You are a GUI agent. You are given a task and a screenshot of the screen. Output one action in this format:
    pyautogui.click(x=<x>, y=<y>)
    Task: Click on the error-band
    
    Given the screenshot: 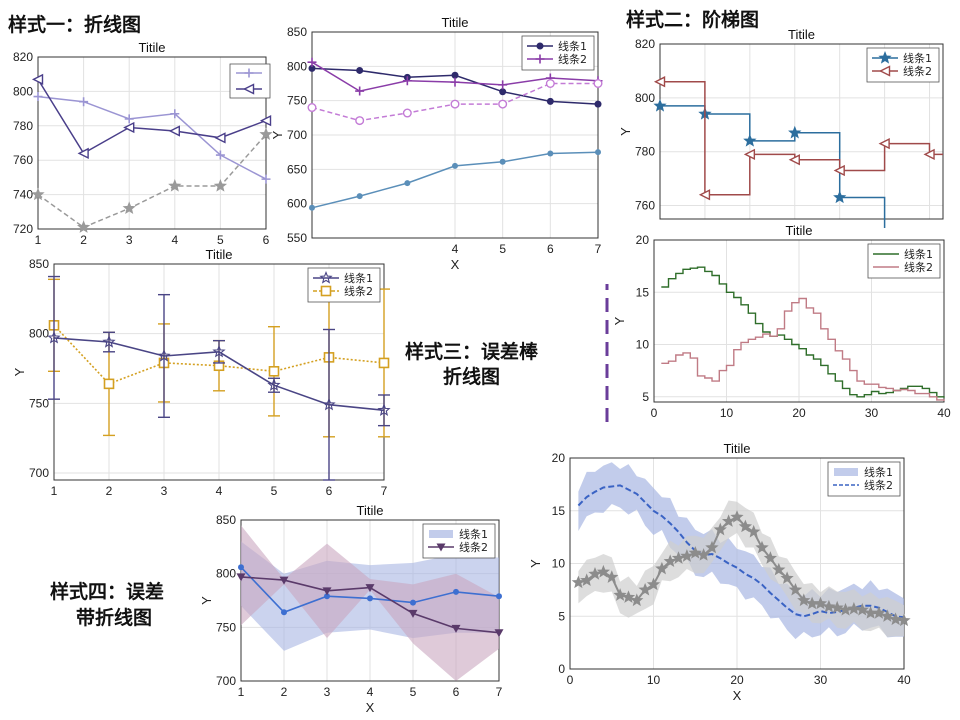 What is the action you would take?
    pyautogui.click(x=370, y=603)
    